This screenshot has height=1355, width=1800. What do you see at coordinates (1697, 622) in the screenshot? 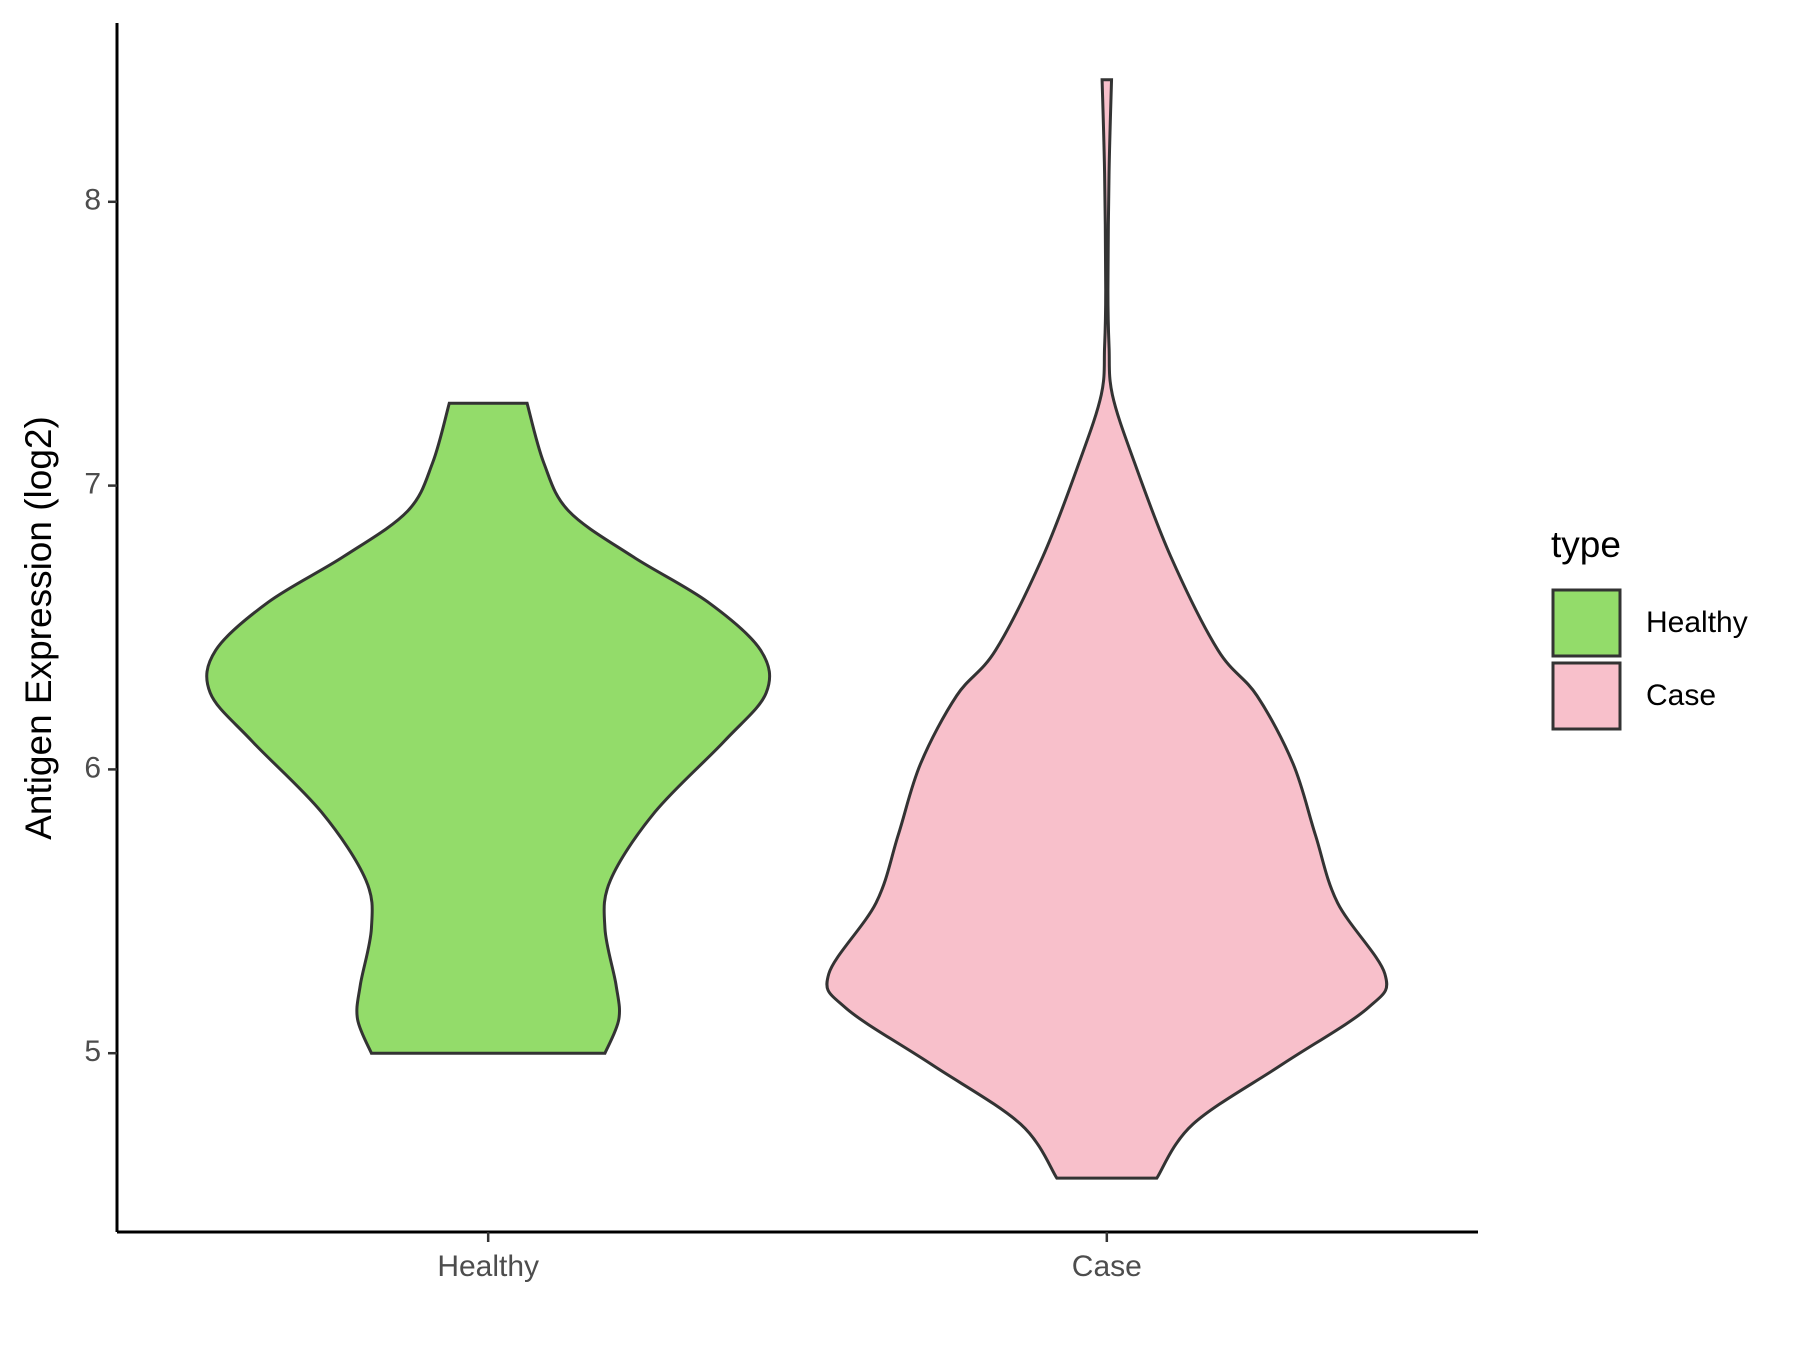
I see `legend-label: Healthy` at bounding box center [1697, 622].